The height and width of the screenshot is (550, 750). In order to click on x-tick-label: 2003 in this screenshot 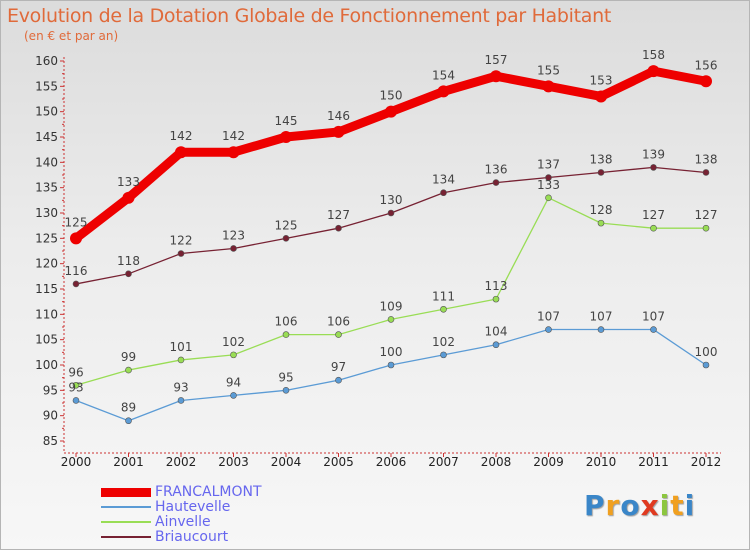, I will do `click(233, 462)`.